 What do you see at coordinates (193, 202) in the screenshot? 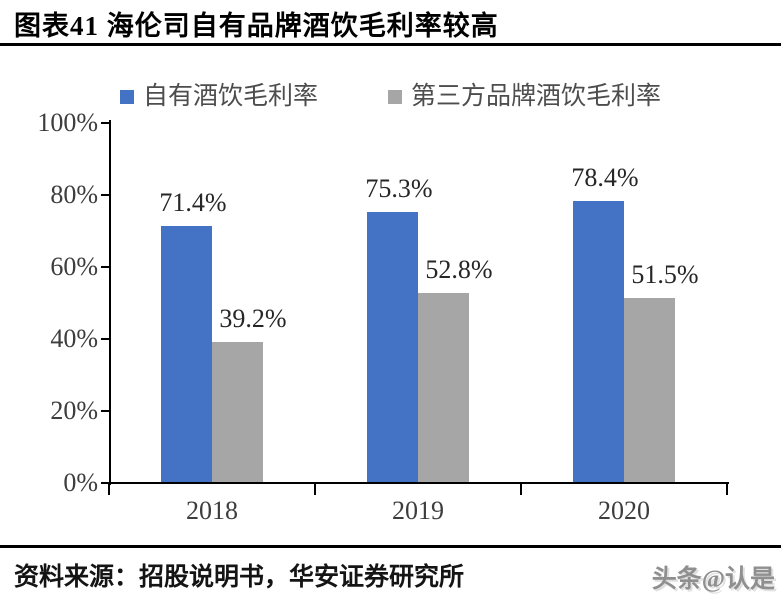
I see `bar-value-label: 71.4%` at bounding box center [193, 202].